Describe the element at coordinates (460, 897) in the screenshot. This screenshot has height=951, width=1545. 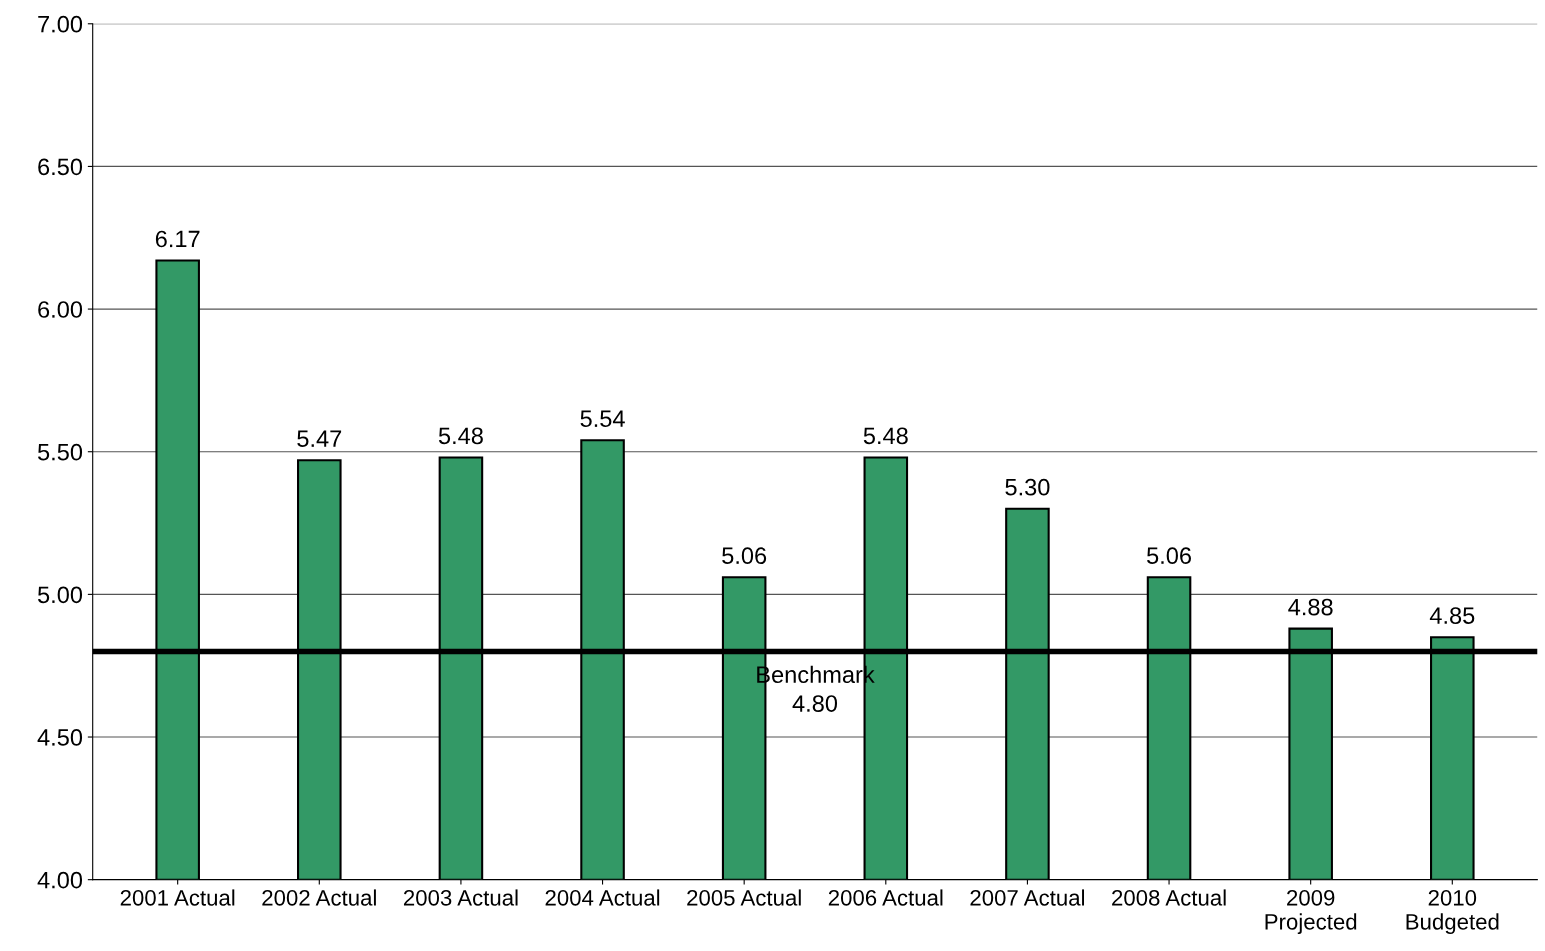
I see `x-tick-label: 2003 Actual` at that location.